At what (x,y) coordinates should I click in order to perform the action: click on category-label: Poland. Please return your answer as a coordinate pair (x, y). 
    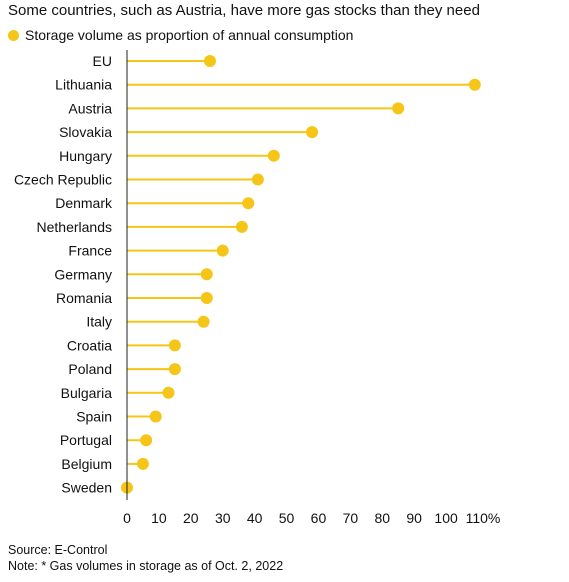
    Looking at the image, I should click on (90, 369).